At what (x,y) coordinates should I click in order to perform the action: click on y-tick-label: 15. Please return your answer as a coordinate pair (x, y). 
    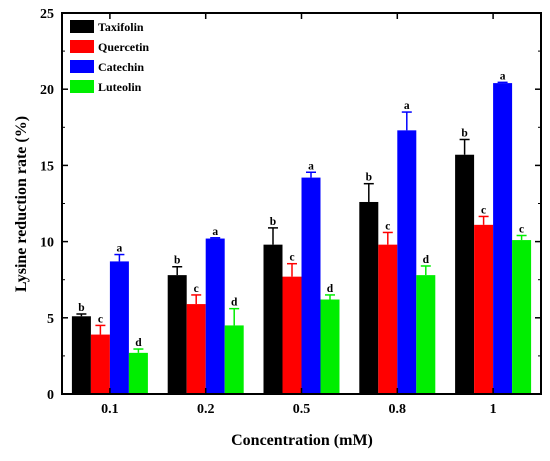
    Looking at the image, I should click on (47, 166).